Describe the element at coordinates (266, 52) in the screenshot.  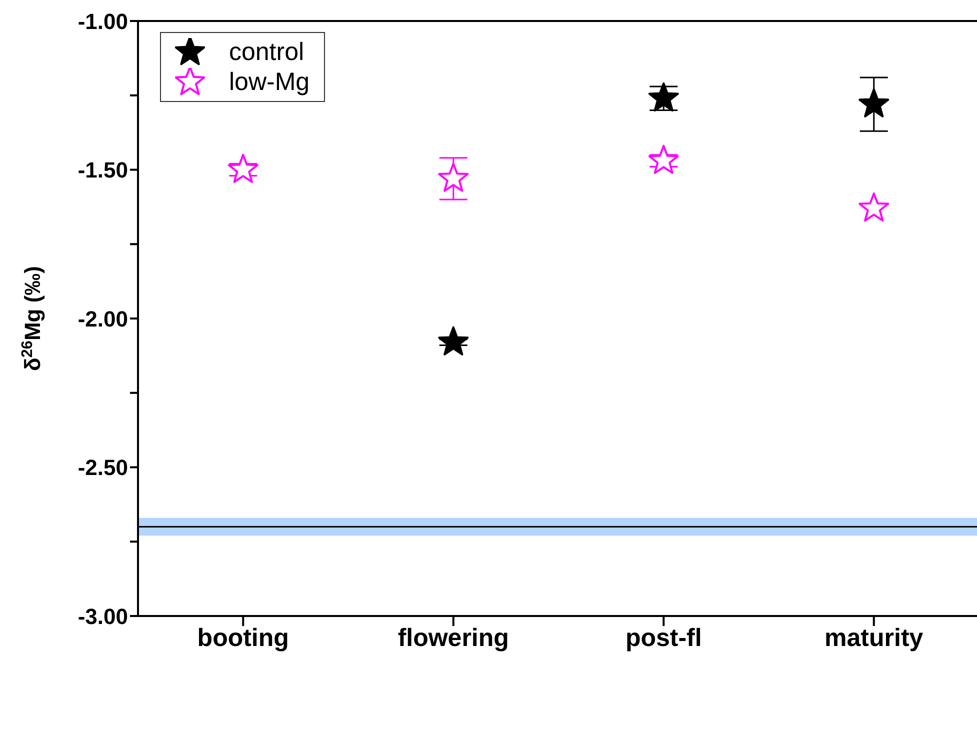
I see `legend-label: control` at that location.